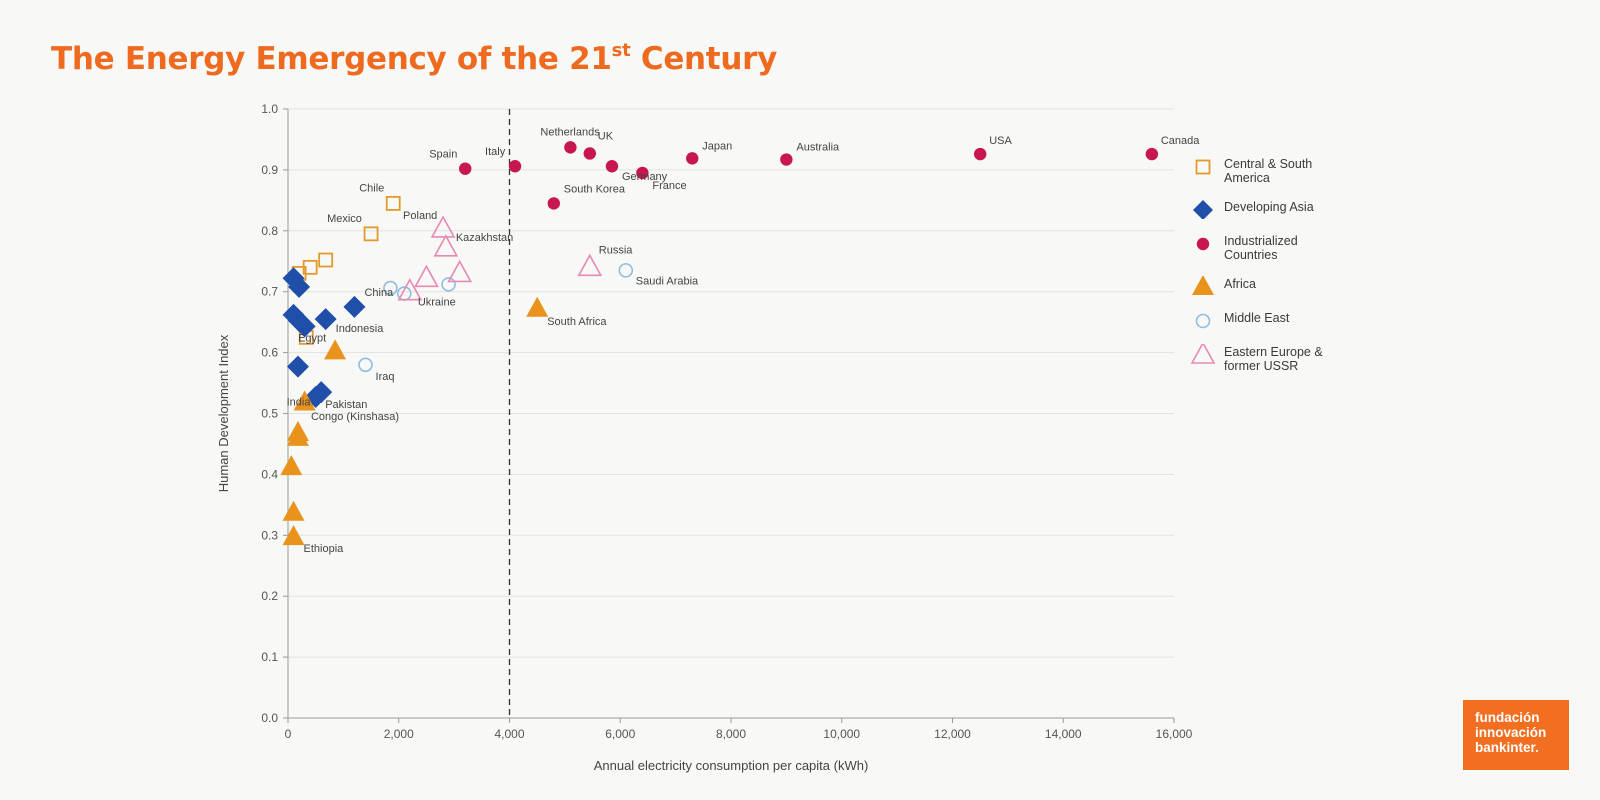  I want to click on legend-item-africa: Africa, so click(1265, 286).